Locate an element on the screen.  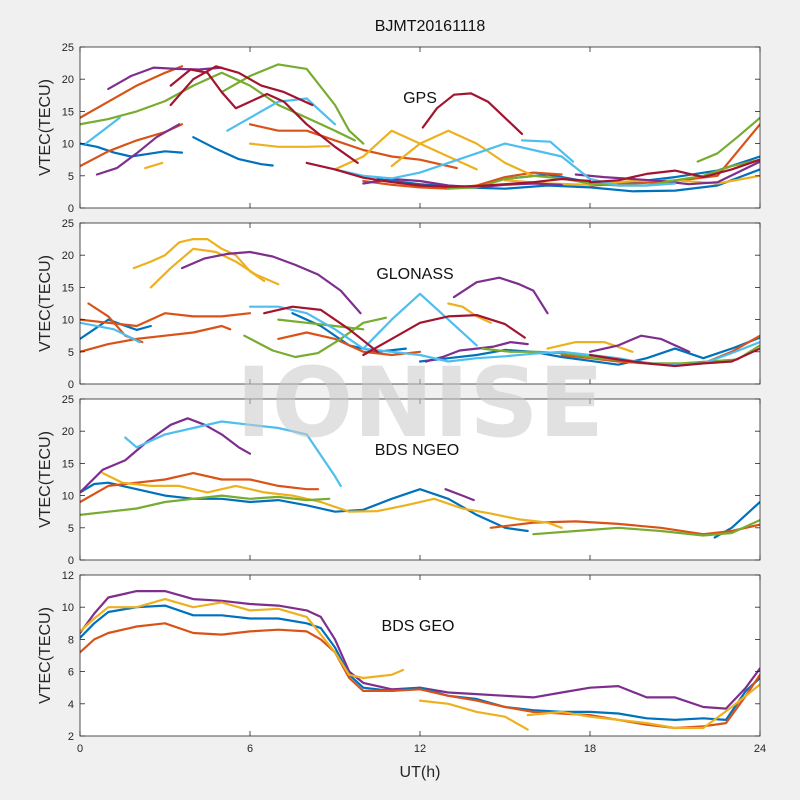
panel-label: BDS GEO is located at coordinates (418, 626).